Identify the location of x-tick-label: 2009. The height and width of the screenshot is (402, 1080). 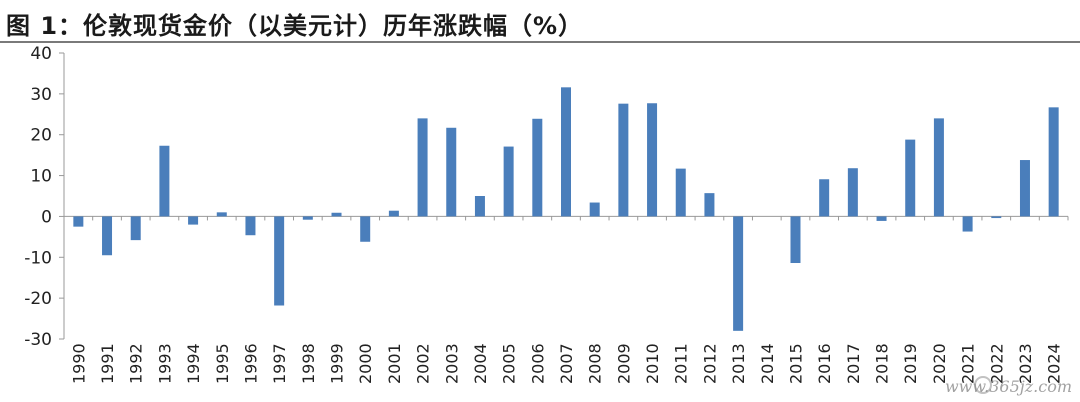
(623, 363).